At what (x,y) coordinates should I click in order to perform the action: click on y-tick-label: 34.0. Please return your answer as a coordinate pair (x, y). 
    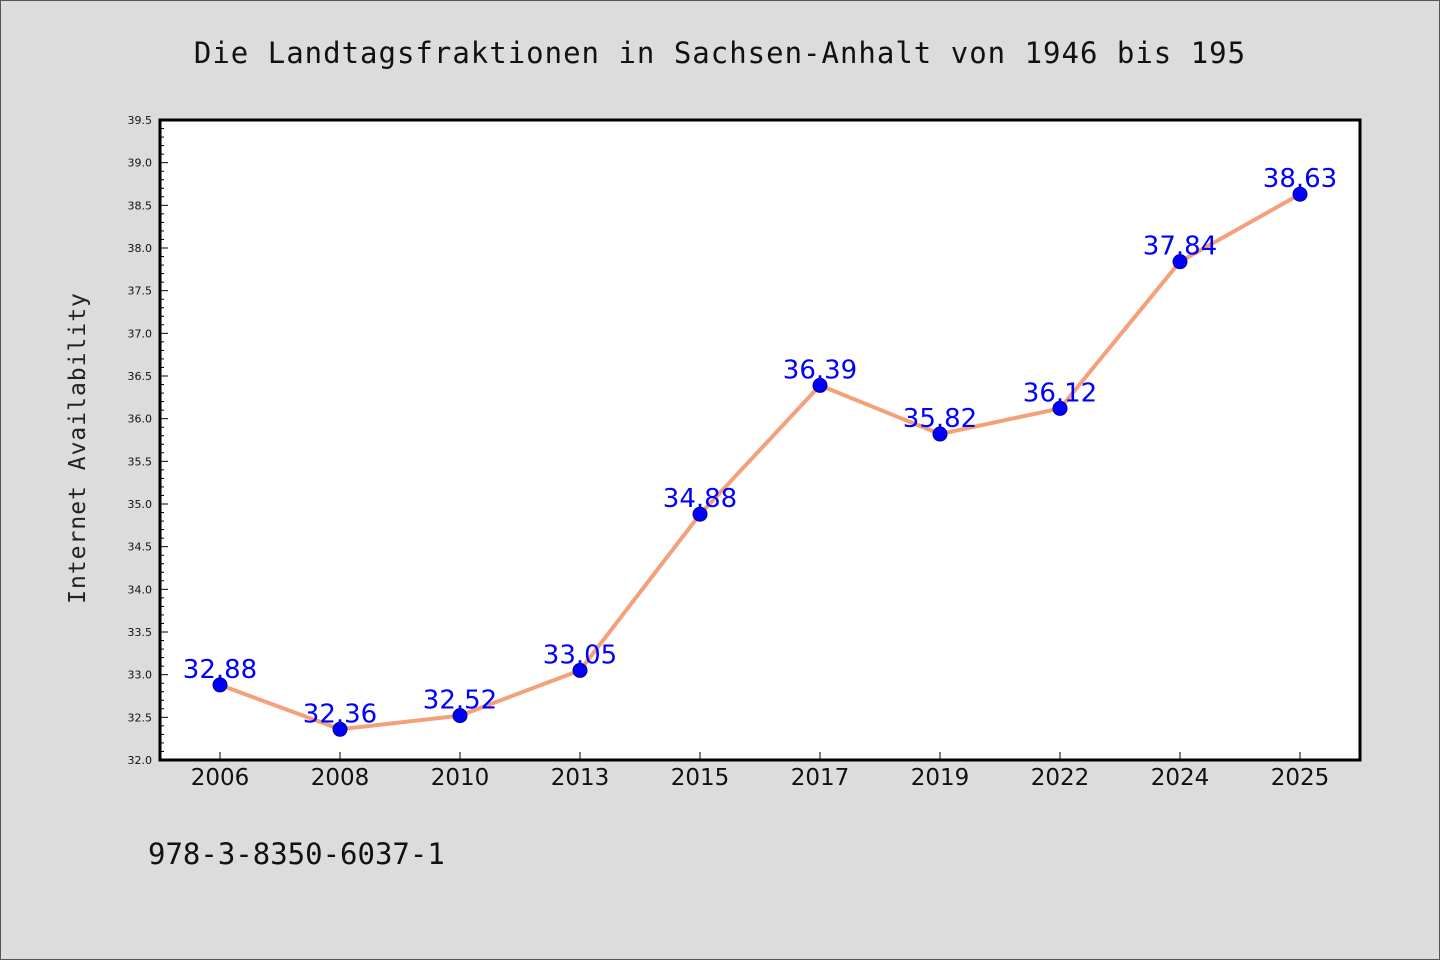
    Looking at the image, I should click on (140, 589).